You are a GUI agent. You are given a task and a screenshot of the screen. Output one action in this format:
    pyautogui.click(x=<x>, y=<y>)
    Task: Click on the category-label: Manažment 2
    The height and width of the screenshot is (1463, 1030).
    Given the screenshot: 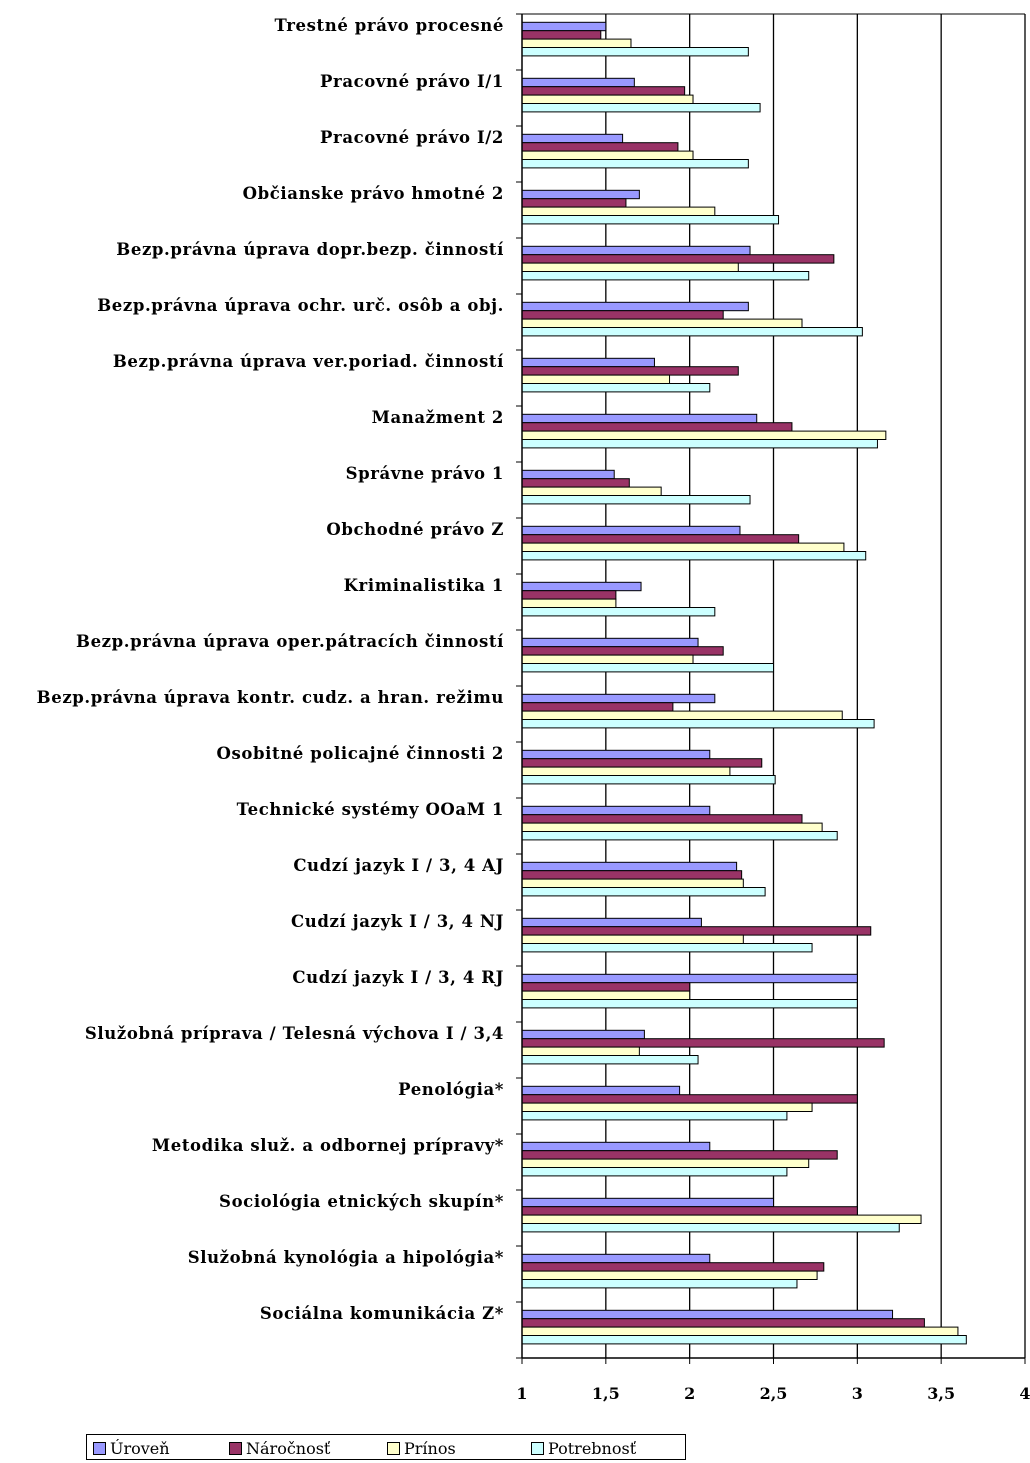 What is the action you would take?
    pyautogui.click(x=438, y=417)
    